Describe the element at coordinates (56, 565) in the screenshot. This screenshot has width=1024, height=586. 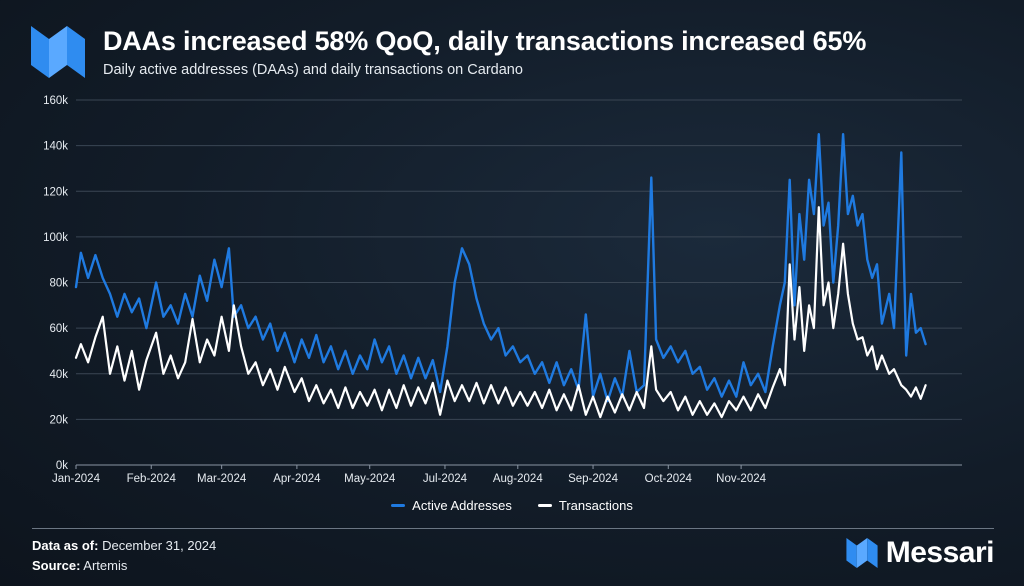
I see `source-label: Source:` at that location.